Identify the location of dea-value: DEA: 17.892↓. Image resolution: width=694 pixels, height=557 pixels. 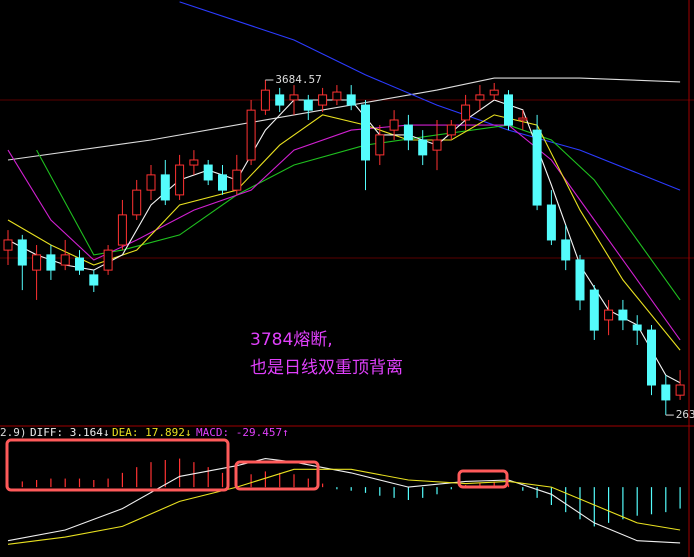
(151, 432).